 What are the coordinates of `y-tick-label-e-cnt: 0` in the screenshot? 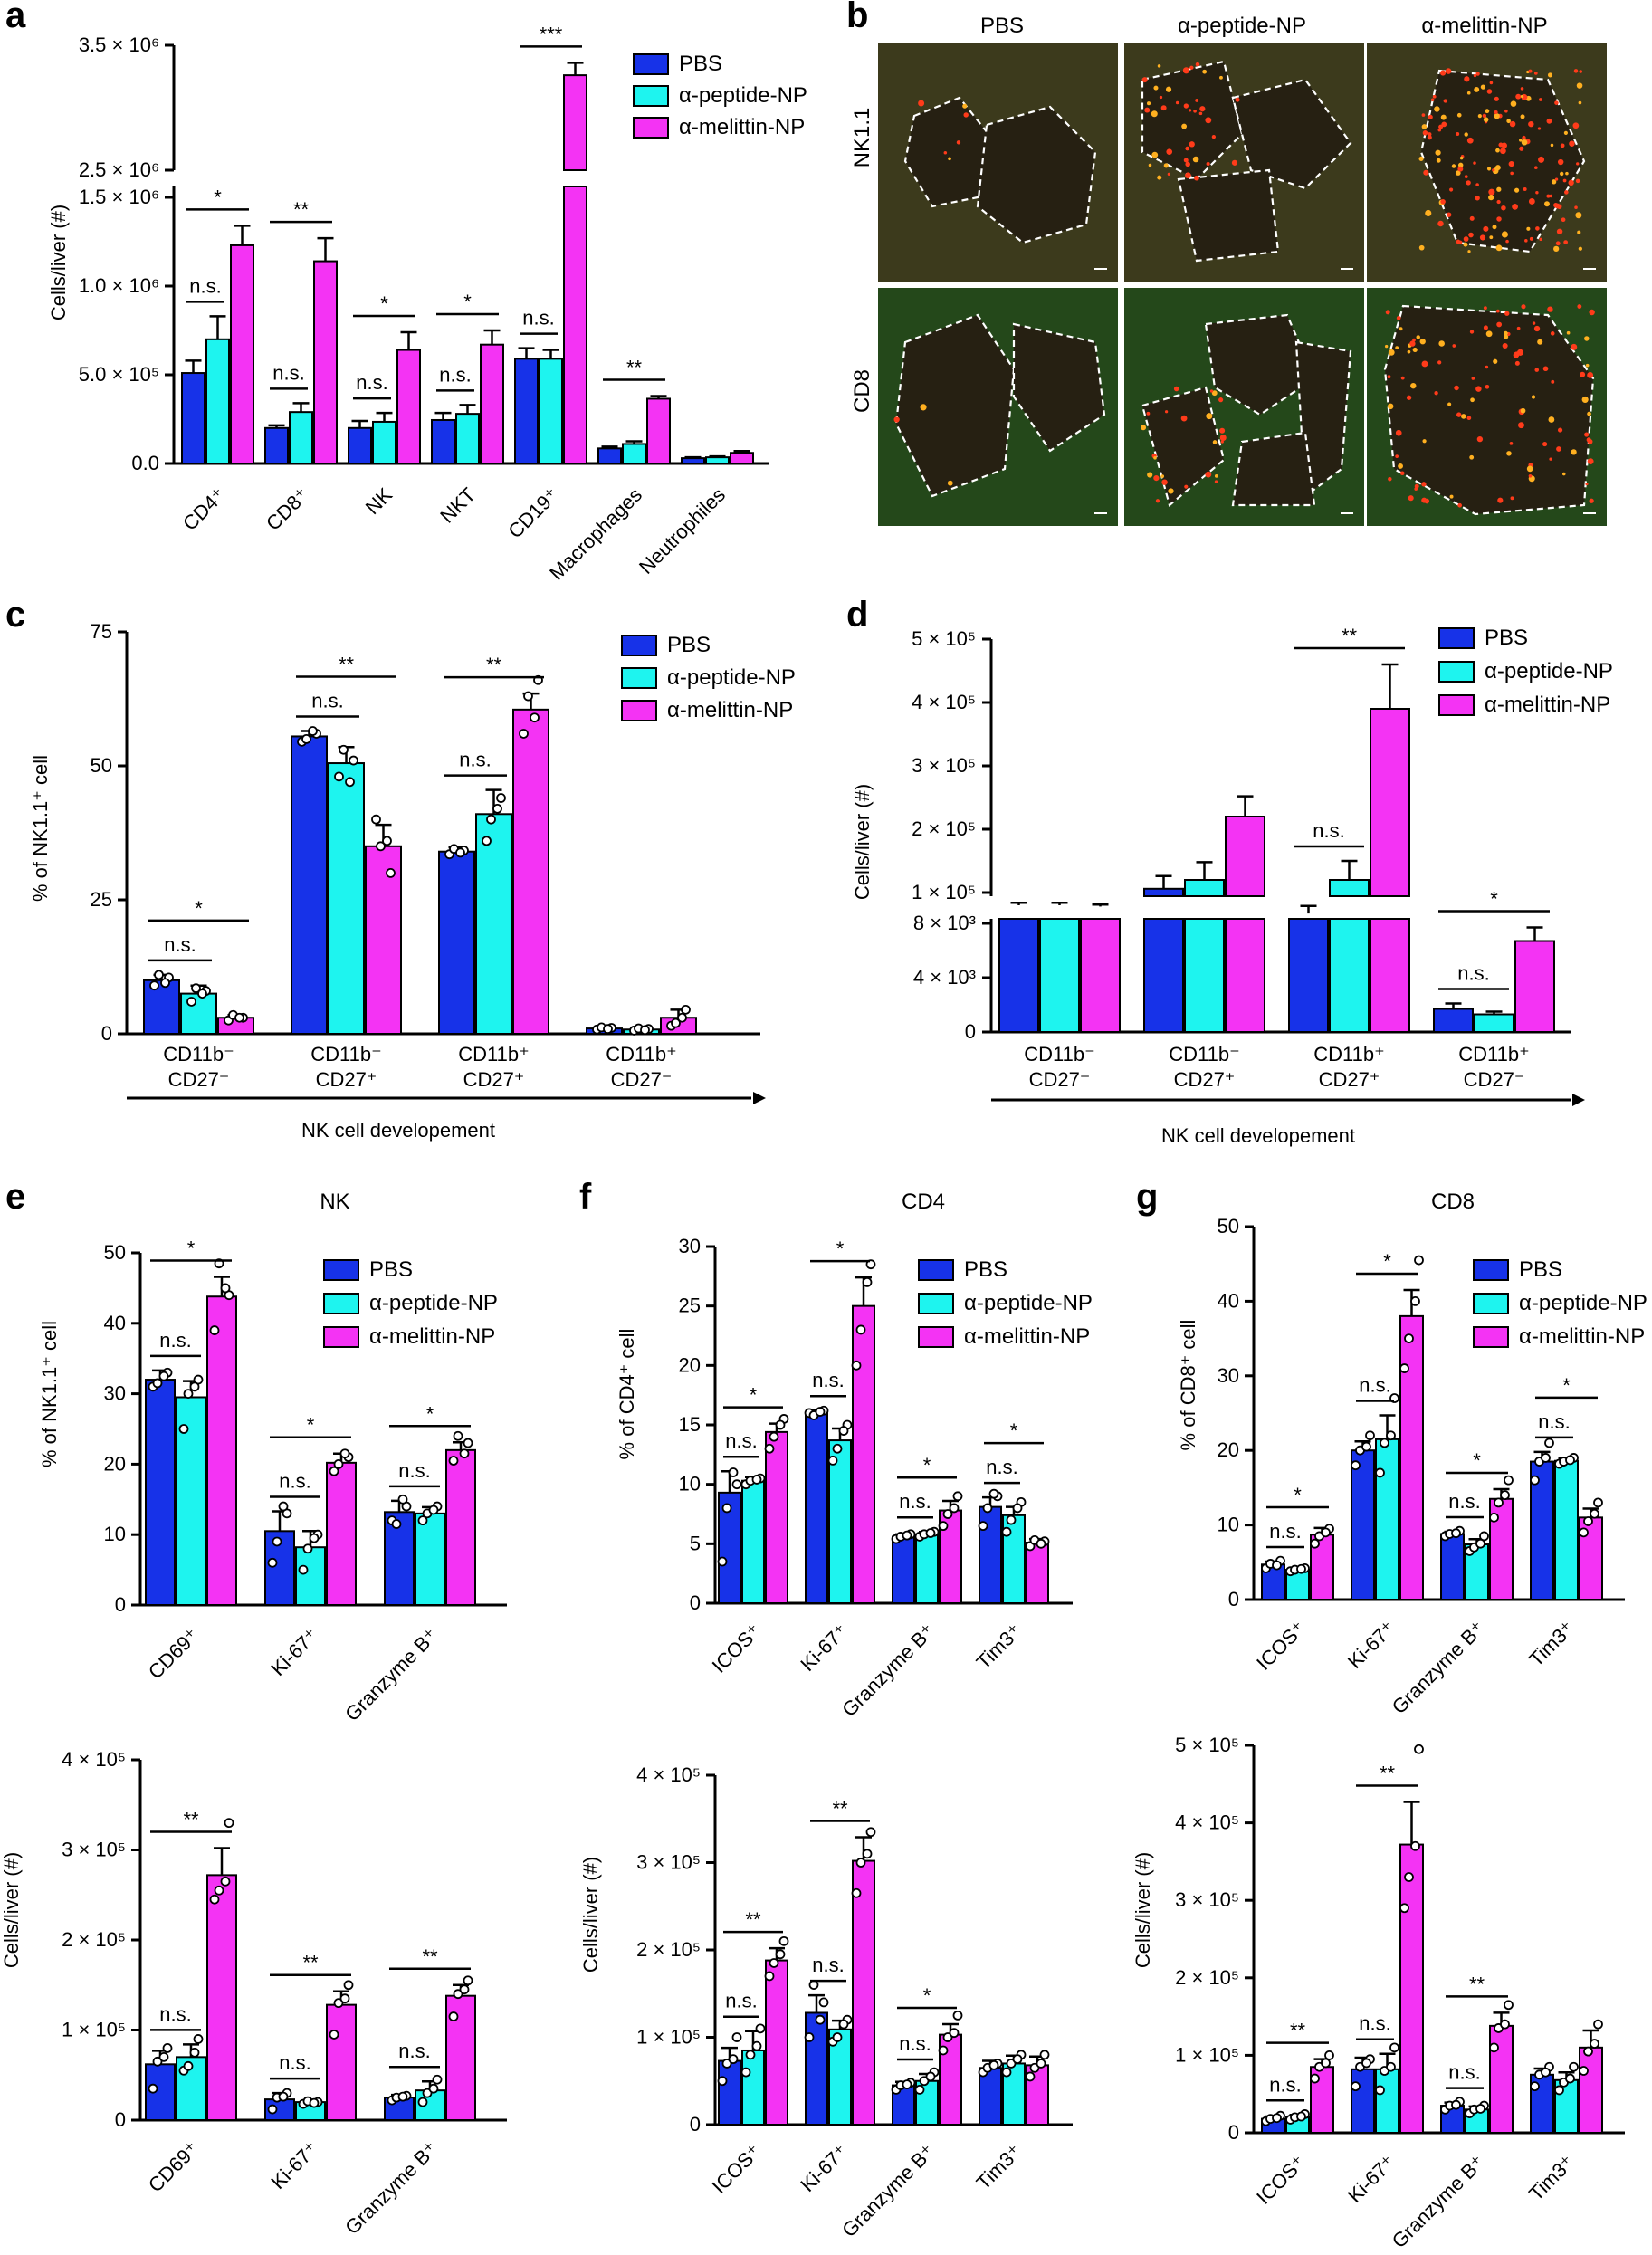 It's located at (120, 2119).